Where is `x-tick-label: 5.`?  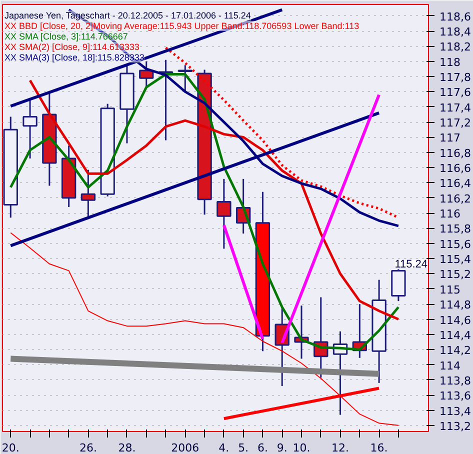 x-tick-label: 5. is located at coordinates (243, 448).